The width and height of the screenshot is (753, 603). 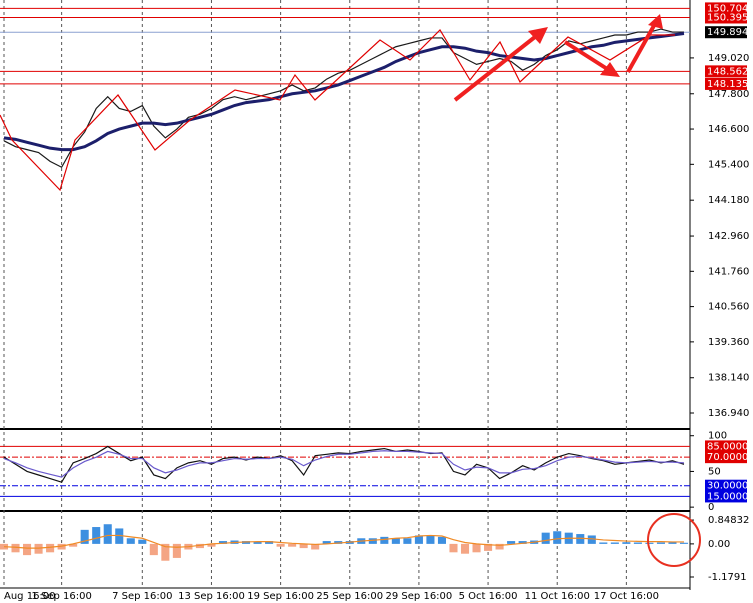 I want to click on y-tick-label: 145.400, so click(x=728, y=164).